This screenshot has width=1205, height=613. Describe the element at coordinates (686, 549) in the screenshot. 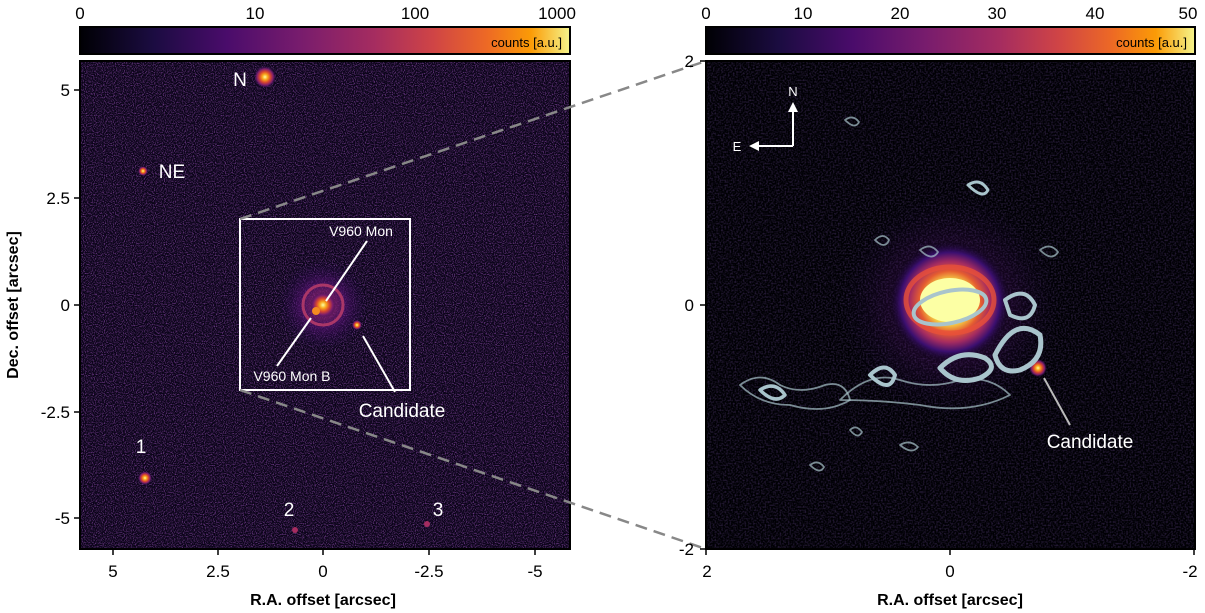

I see `y-tick: -2` at that location.